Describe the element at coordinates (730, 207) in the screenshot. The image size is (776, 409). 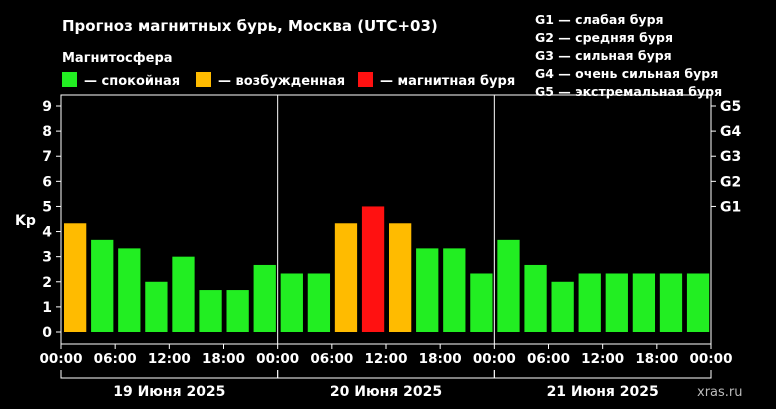
I see `g-tick-label-G1: G1` at that location.